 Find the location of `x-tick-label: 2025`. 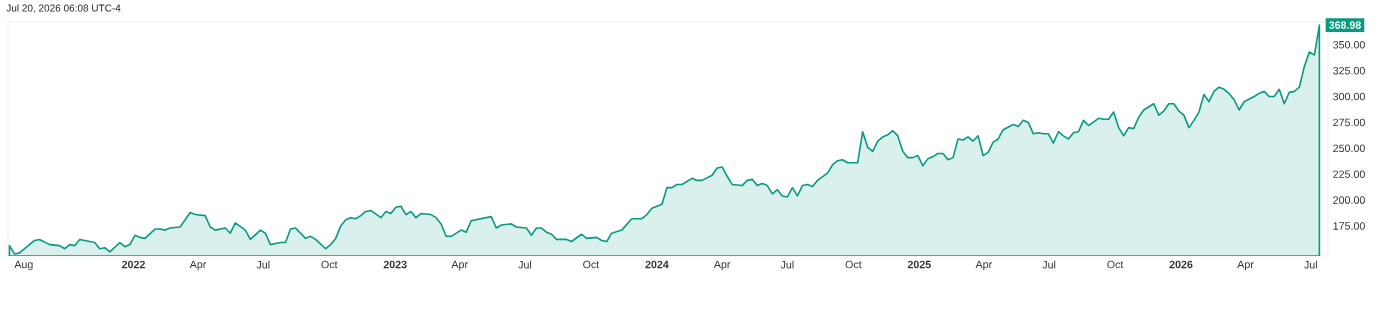

x-tick-label: 2025 is located at coordinates (919, 264).